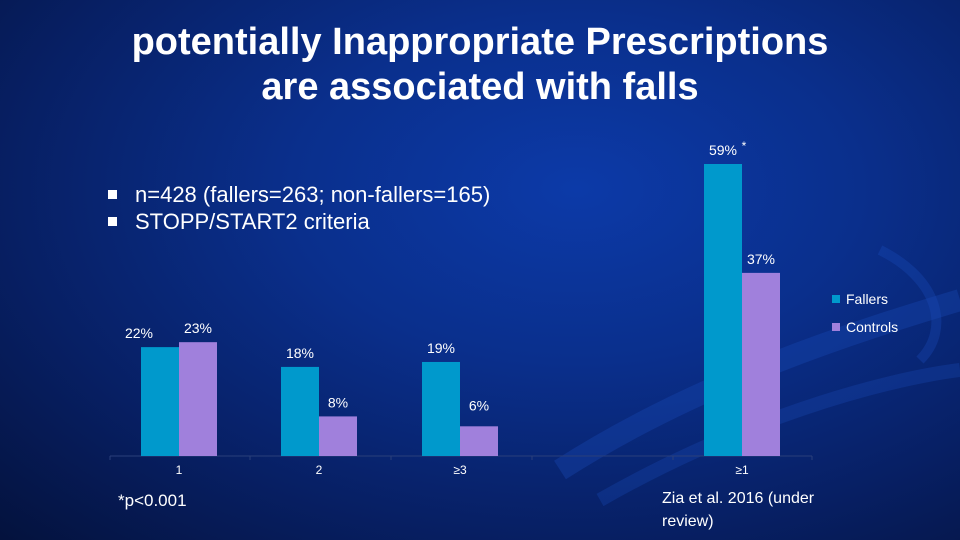 Image resolution: width=960 pixels, height=540 pixels. What do you see at coordinates (252, 221) in the screenshot?
I see `bullet-text: STOPP/START2 criteria` at bounding box center [252, 221].